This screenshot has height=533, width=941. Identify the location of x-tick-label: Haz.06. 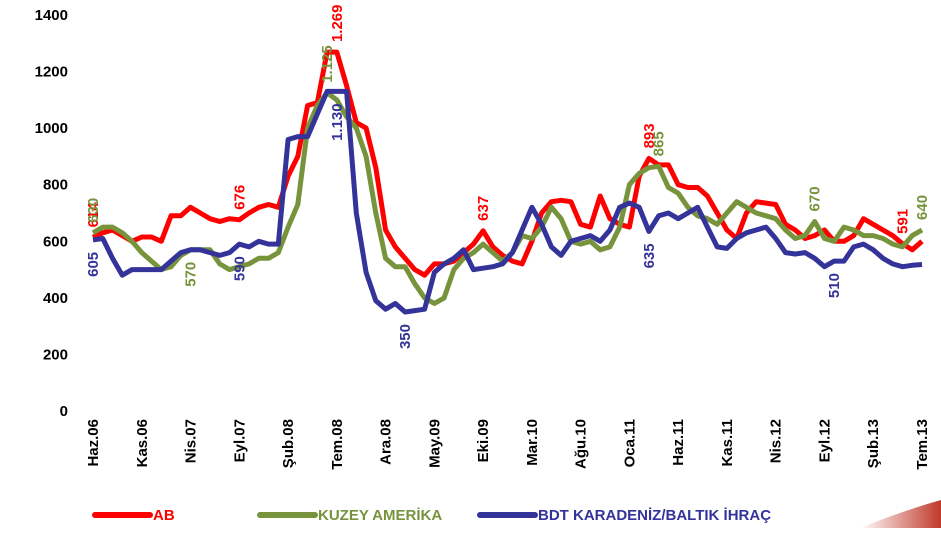
(93, 443).